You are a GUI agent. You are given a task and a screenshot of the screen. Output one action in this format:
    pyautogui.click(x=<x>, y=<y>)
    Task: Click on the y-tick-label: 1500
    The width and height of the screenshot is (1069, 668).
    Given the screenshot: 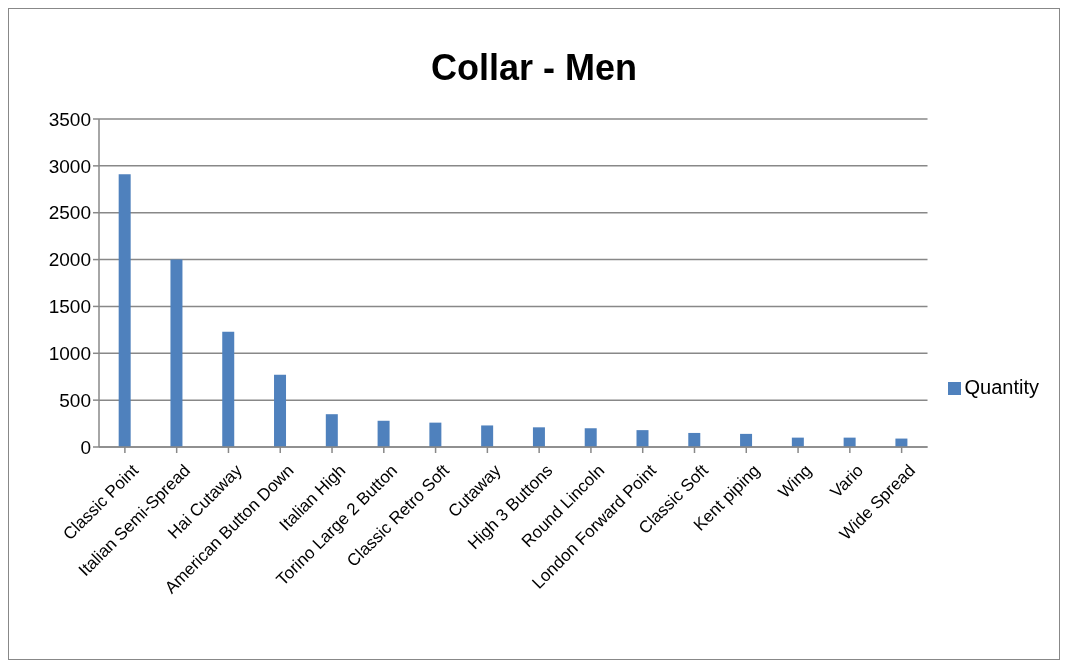 What is the action you would take?
    pyautogui.click(x=69, y=307)
    